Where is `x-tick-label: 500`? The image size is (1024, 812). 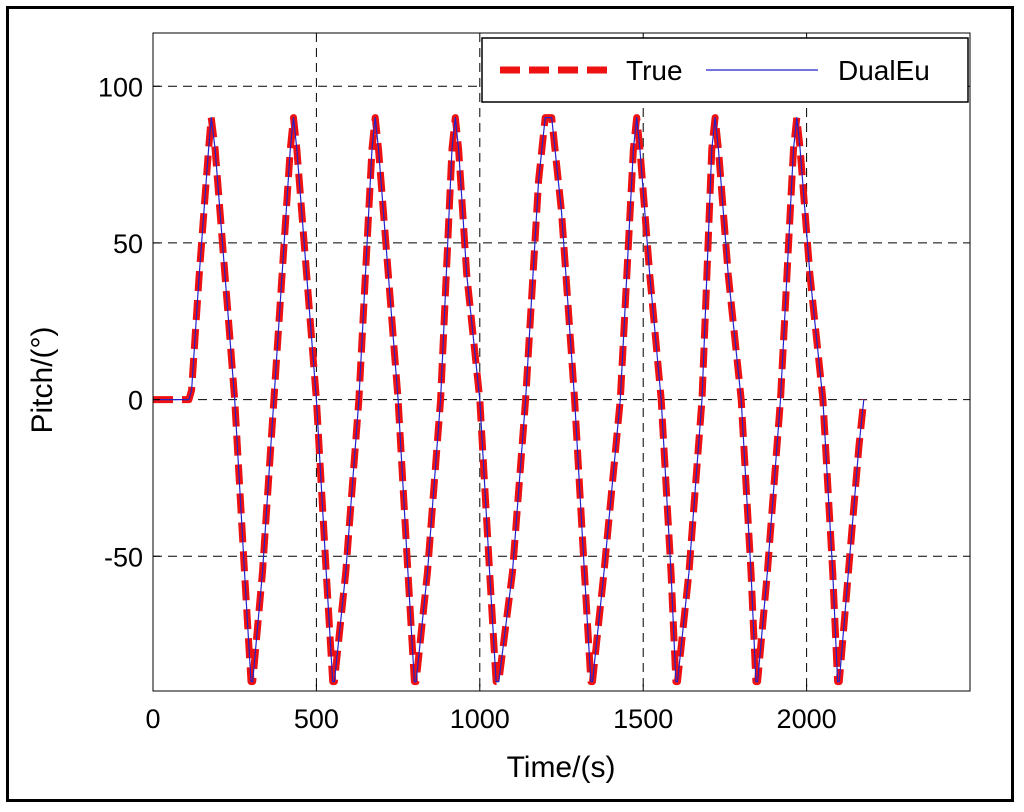
x-tick-label: 500 is located at coordinates (316, 719).